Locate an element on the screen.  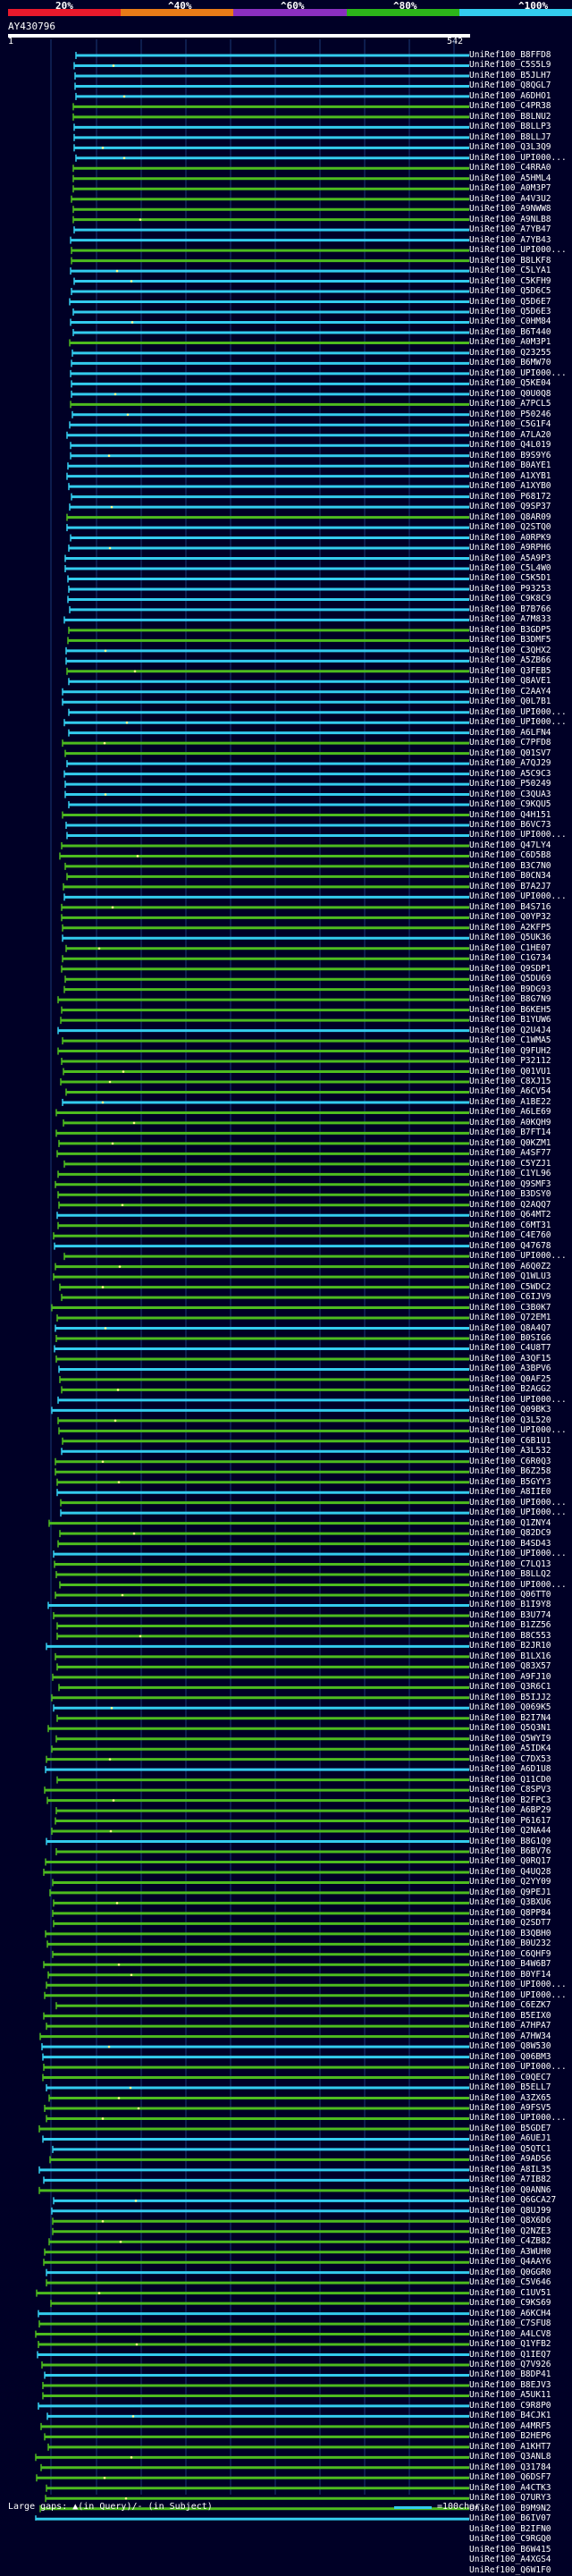
hit-label-link: UniRef100_Q8X6D6 is located at coordinates (510, 2221).